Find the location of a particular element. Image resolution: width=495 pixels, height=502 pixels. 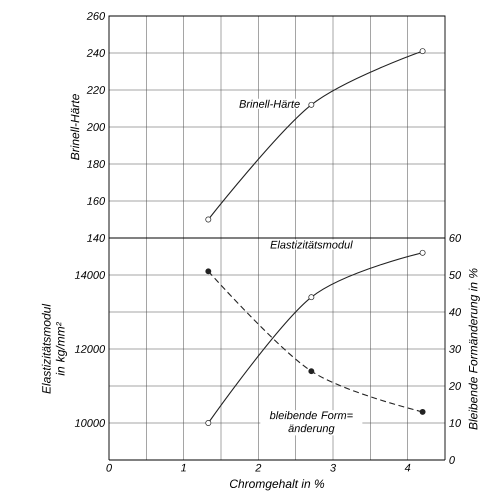

y-tick-label: 260 is located at coordinates (96, 16).